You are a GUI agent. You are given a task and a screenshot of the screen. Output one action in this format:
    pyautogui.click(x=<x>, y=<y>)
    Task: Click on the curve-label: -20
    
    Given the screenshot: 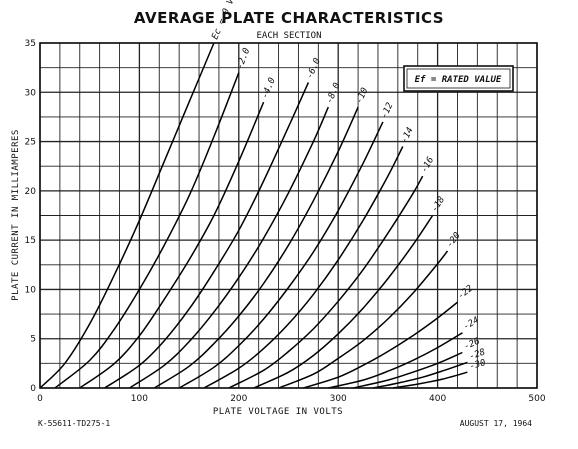 What is the action you would take?
    pyautogui.click(x=454, y=240)
    